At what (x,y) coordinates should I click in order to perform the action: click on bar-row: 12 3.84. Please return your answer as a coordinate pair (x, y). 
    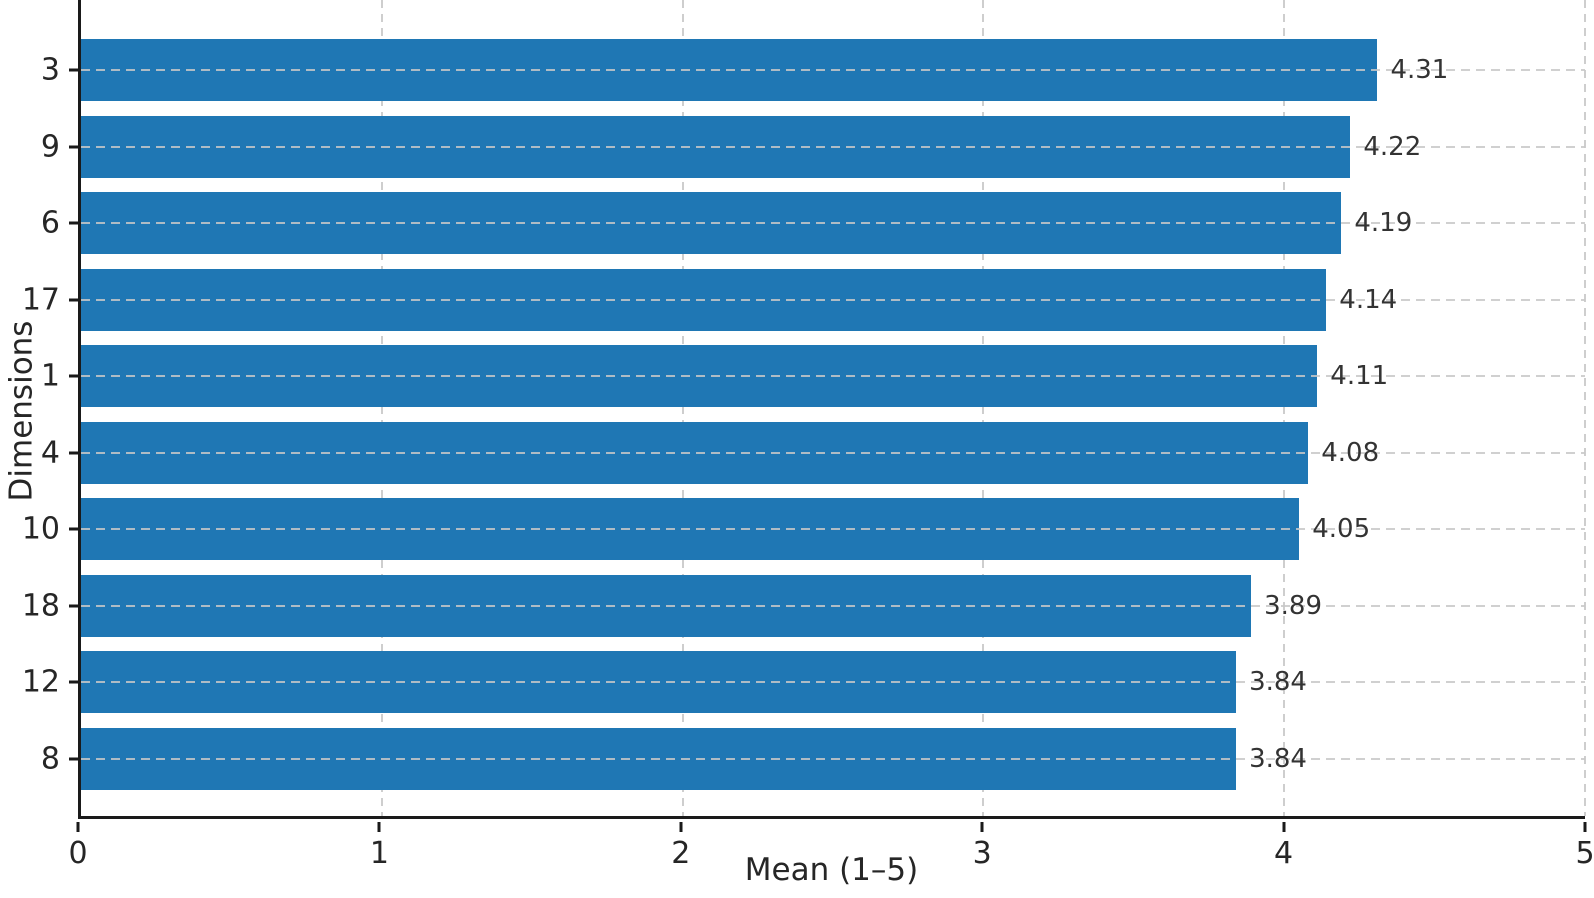
    Looking at the image, I should click on (803, 682).